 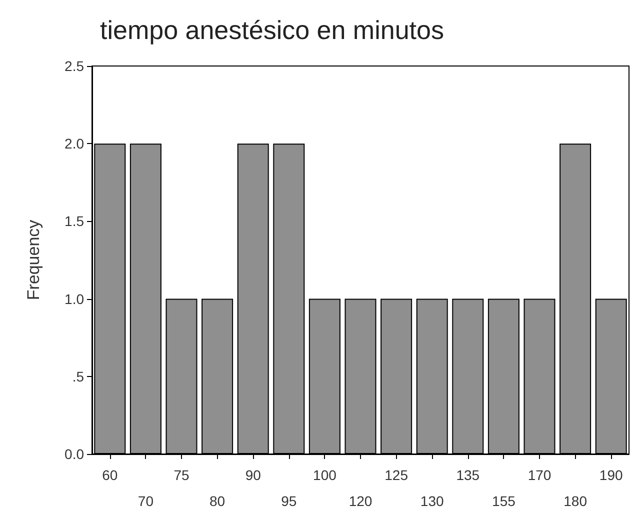 What do you see at coordinates (74, 298) in the screenshot?
I see `y-tick-label: 1.0` at bounding box center [74, 298].